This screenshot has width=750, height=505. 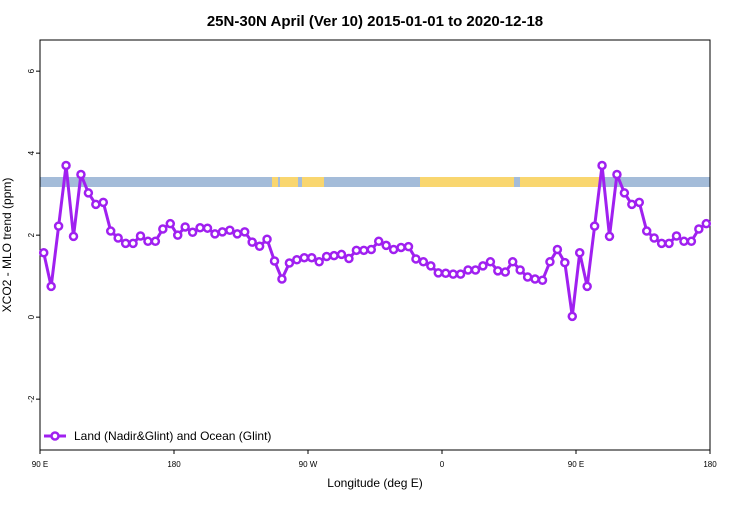 I want to click on y-axis-label: XCO2 - MLO trend (ppm), so click(x=7, y=245).